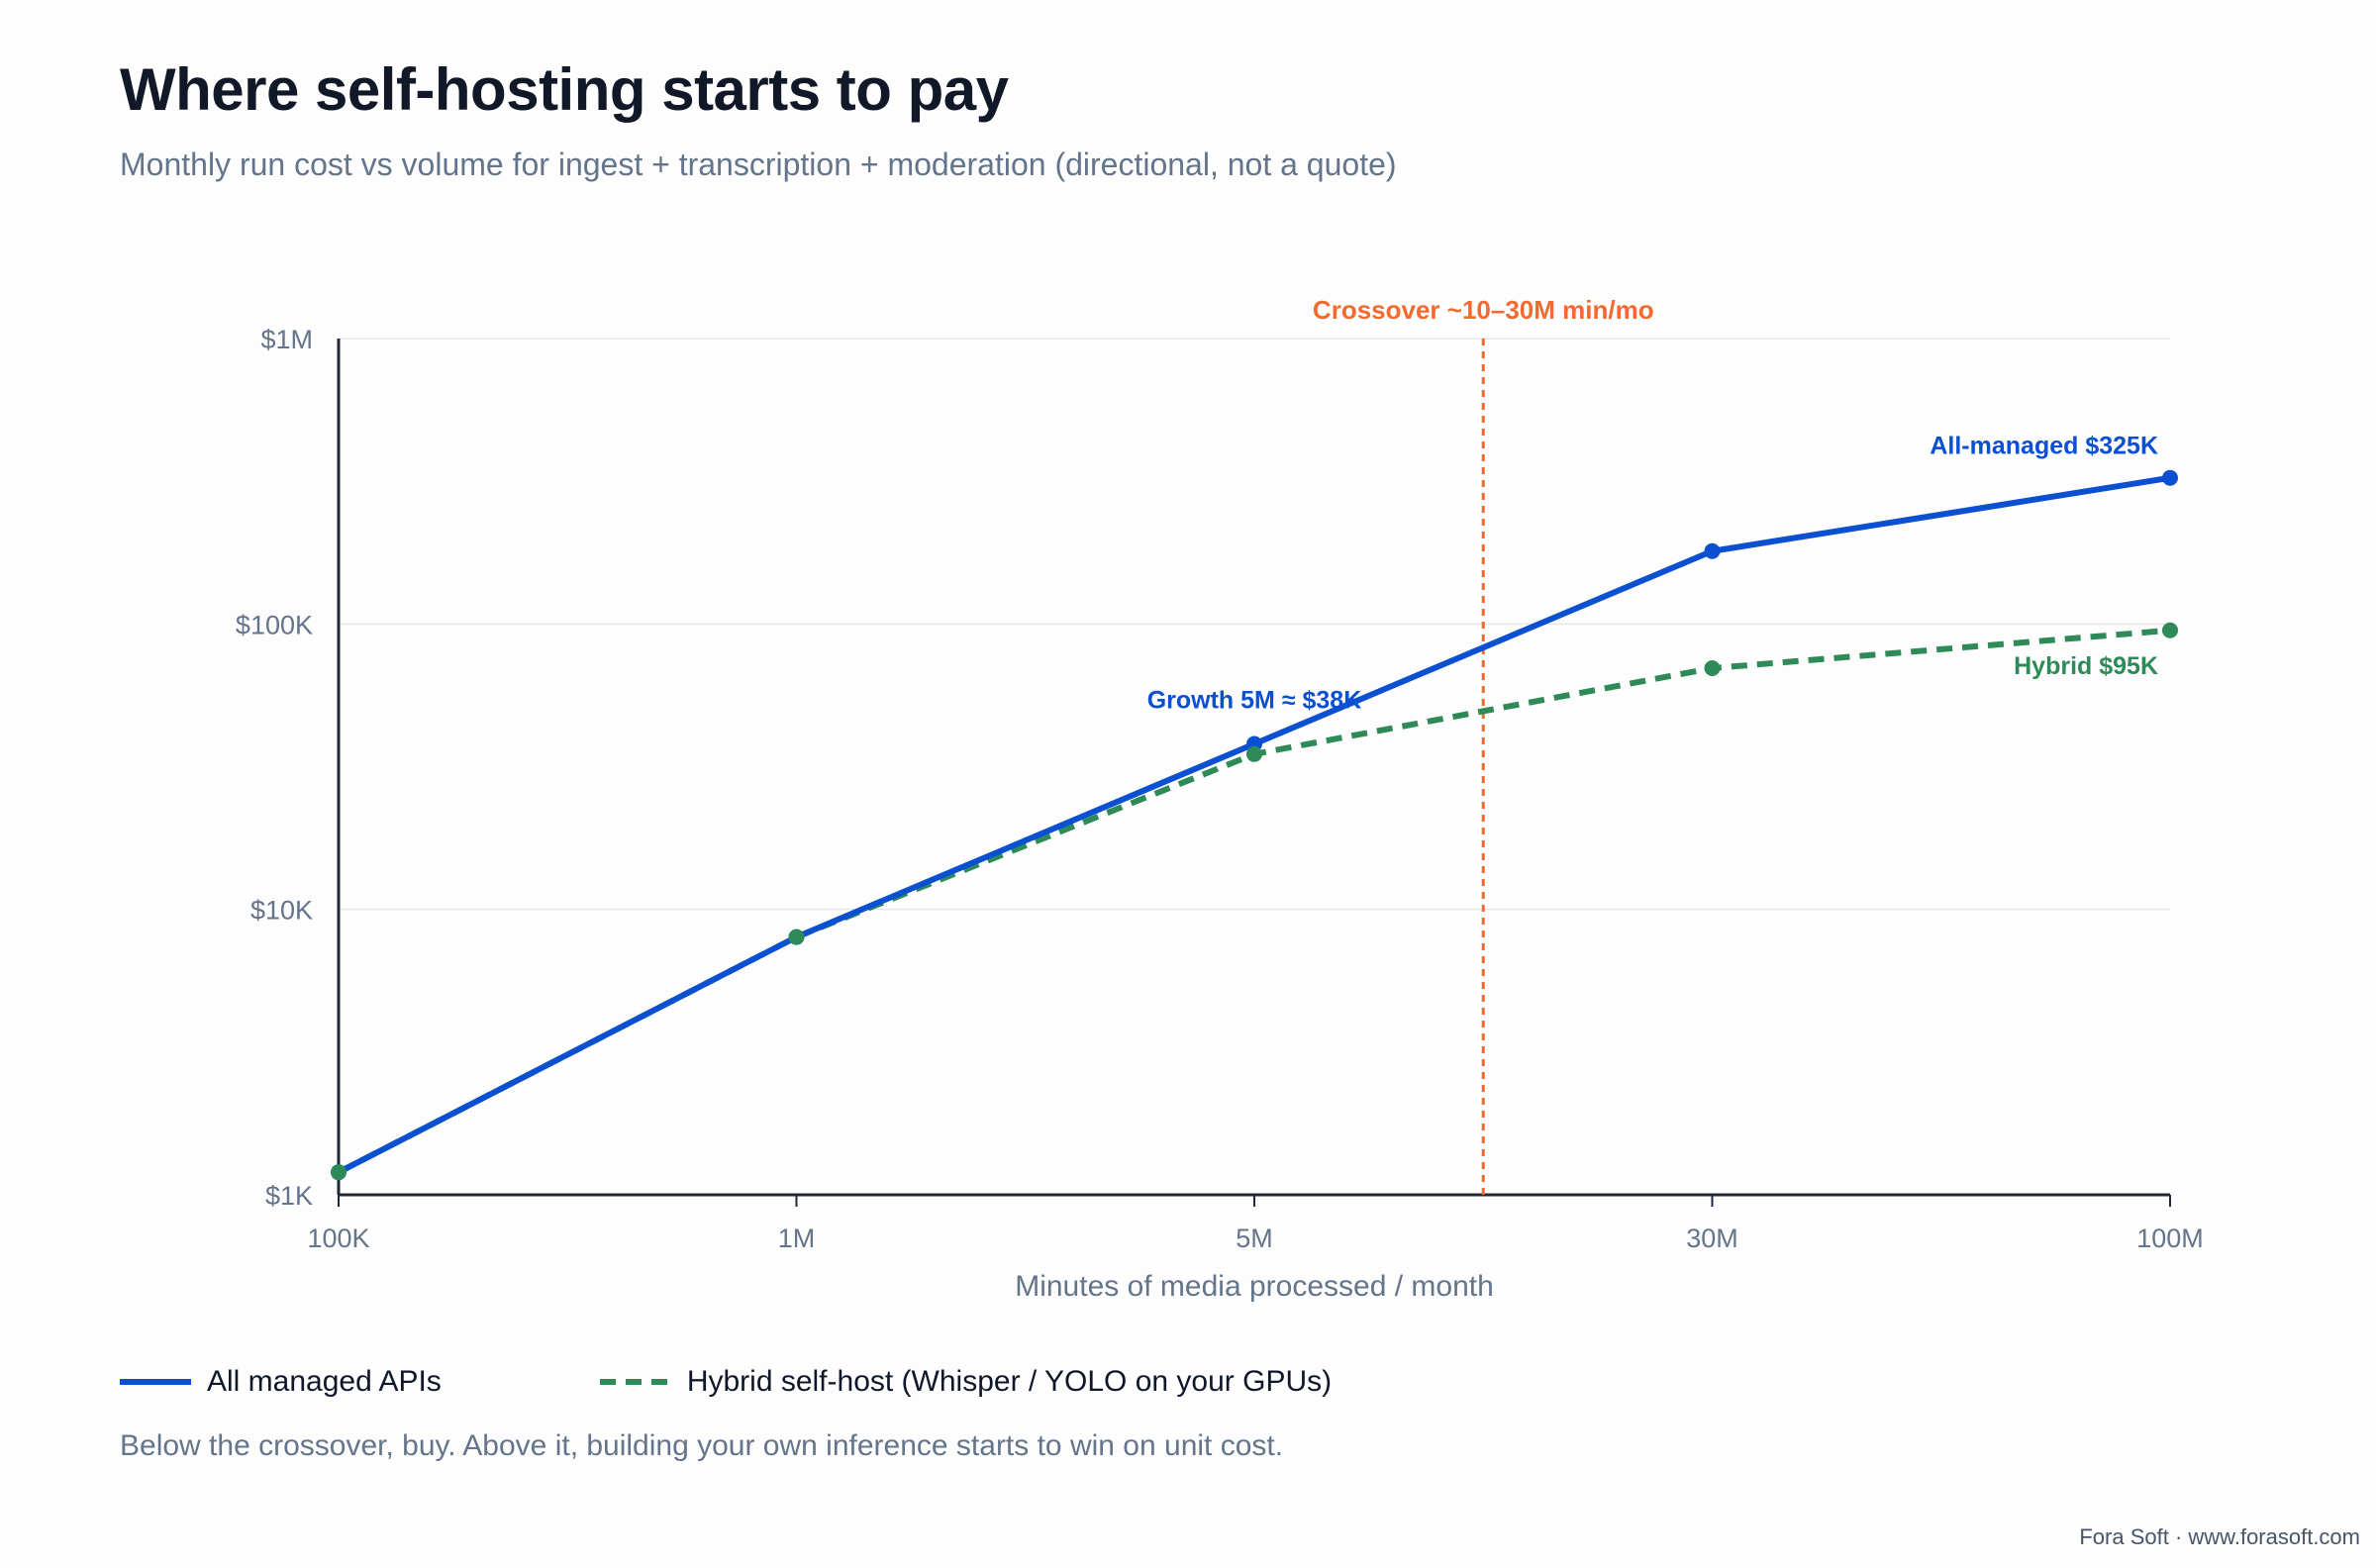 The width and height of the screenshot is (2376, 1568). What do you see at coordinates (2086, 666) in the screenshot?
I see `annotation-label: Hybrid $95K` at bounding box center [2086, 666].